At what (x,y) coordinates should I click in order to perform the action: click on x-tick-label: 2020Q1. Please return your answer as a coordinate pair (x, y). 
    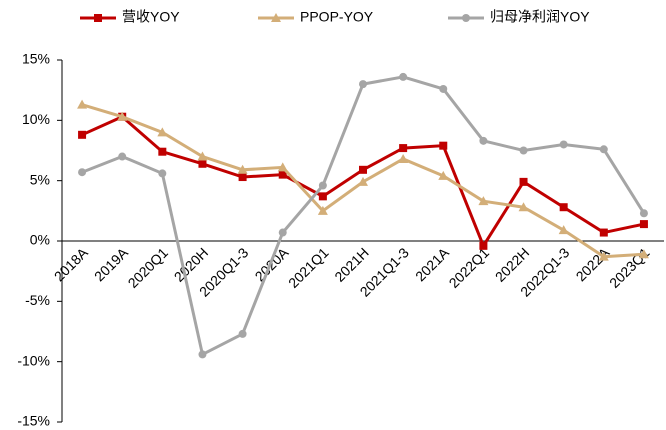
    Looking at the image, I should click on (148, 267).